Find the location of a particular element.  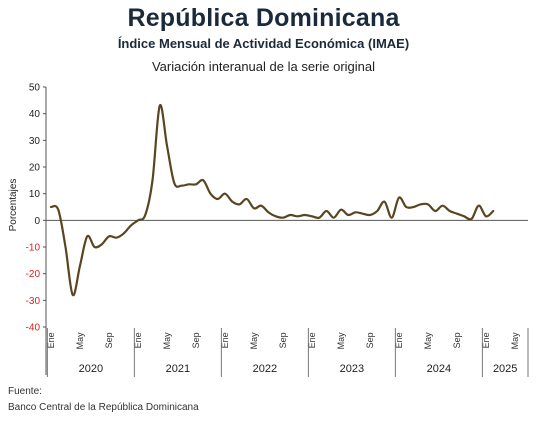

y-tick-label: 50 is located at coordinates (35, 88).